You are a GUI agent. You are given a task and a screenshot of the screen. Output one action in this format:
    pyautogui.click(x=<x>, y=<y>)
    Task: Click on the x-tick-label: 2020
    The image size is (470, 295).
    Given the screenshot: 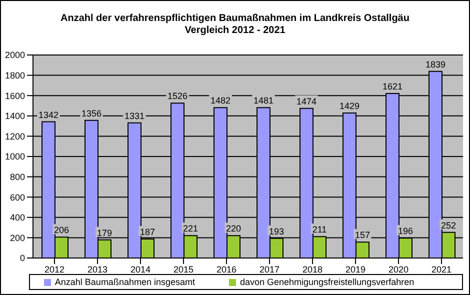 What is the action you would take?
    pyautogui.click(x=398, y=269)
    